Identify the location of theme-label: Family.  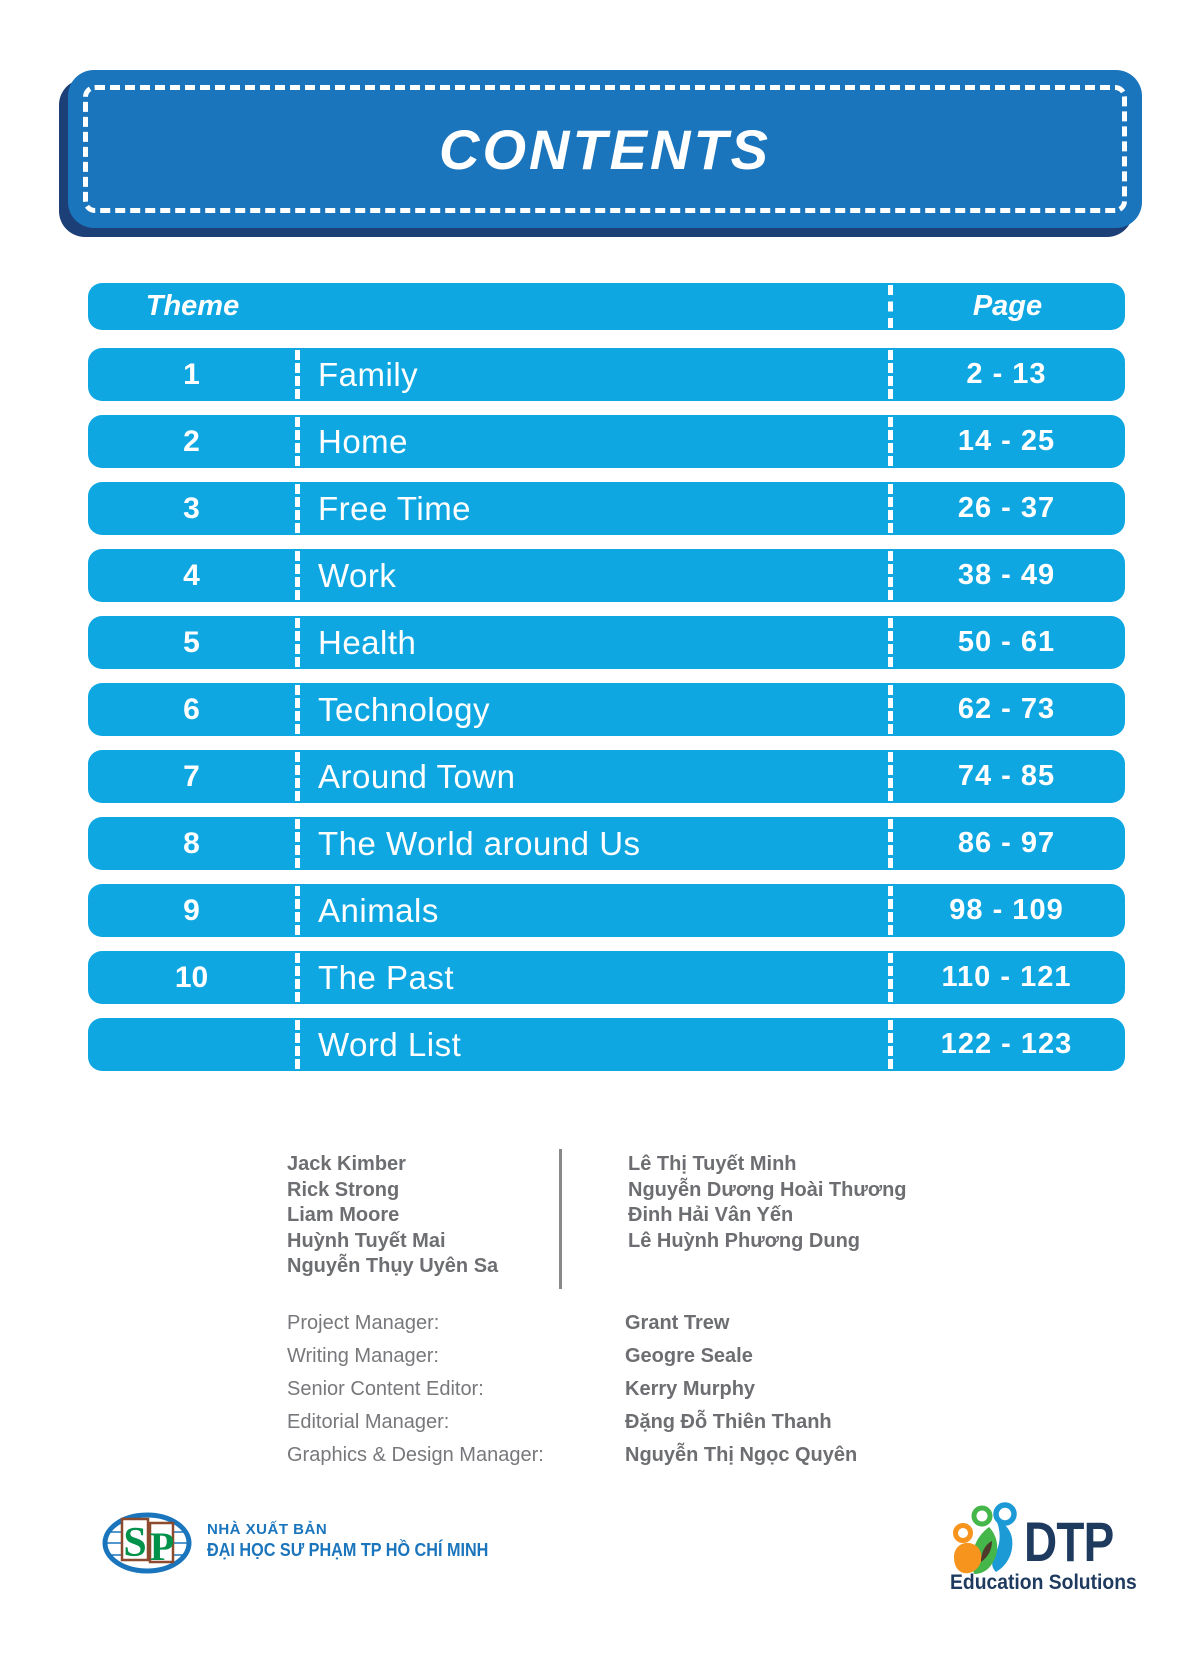
(368, 374).